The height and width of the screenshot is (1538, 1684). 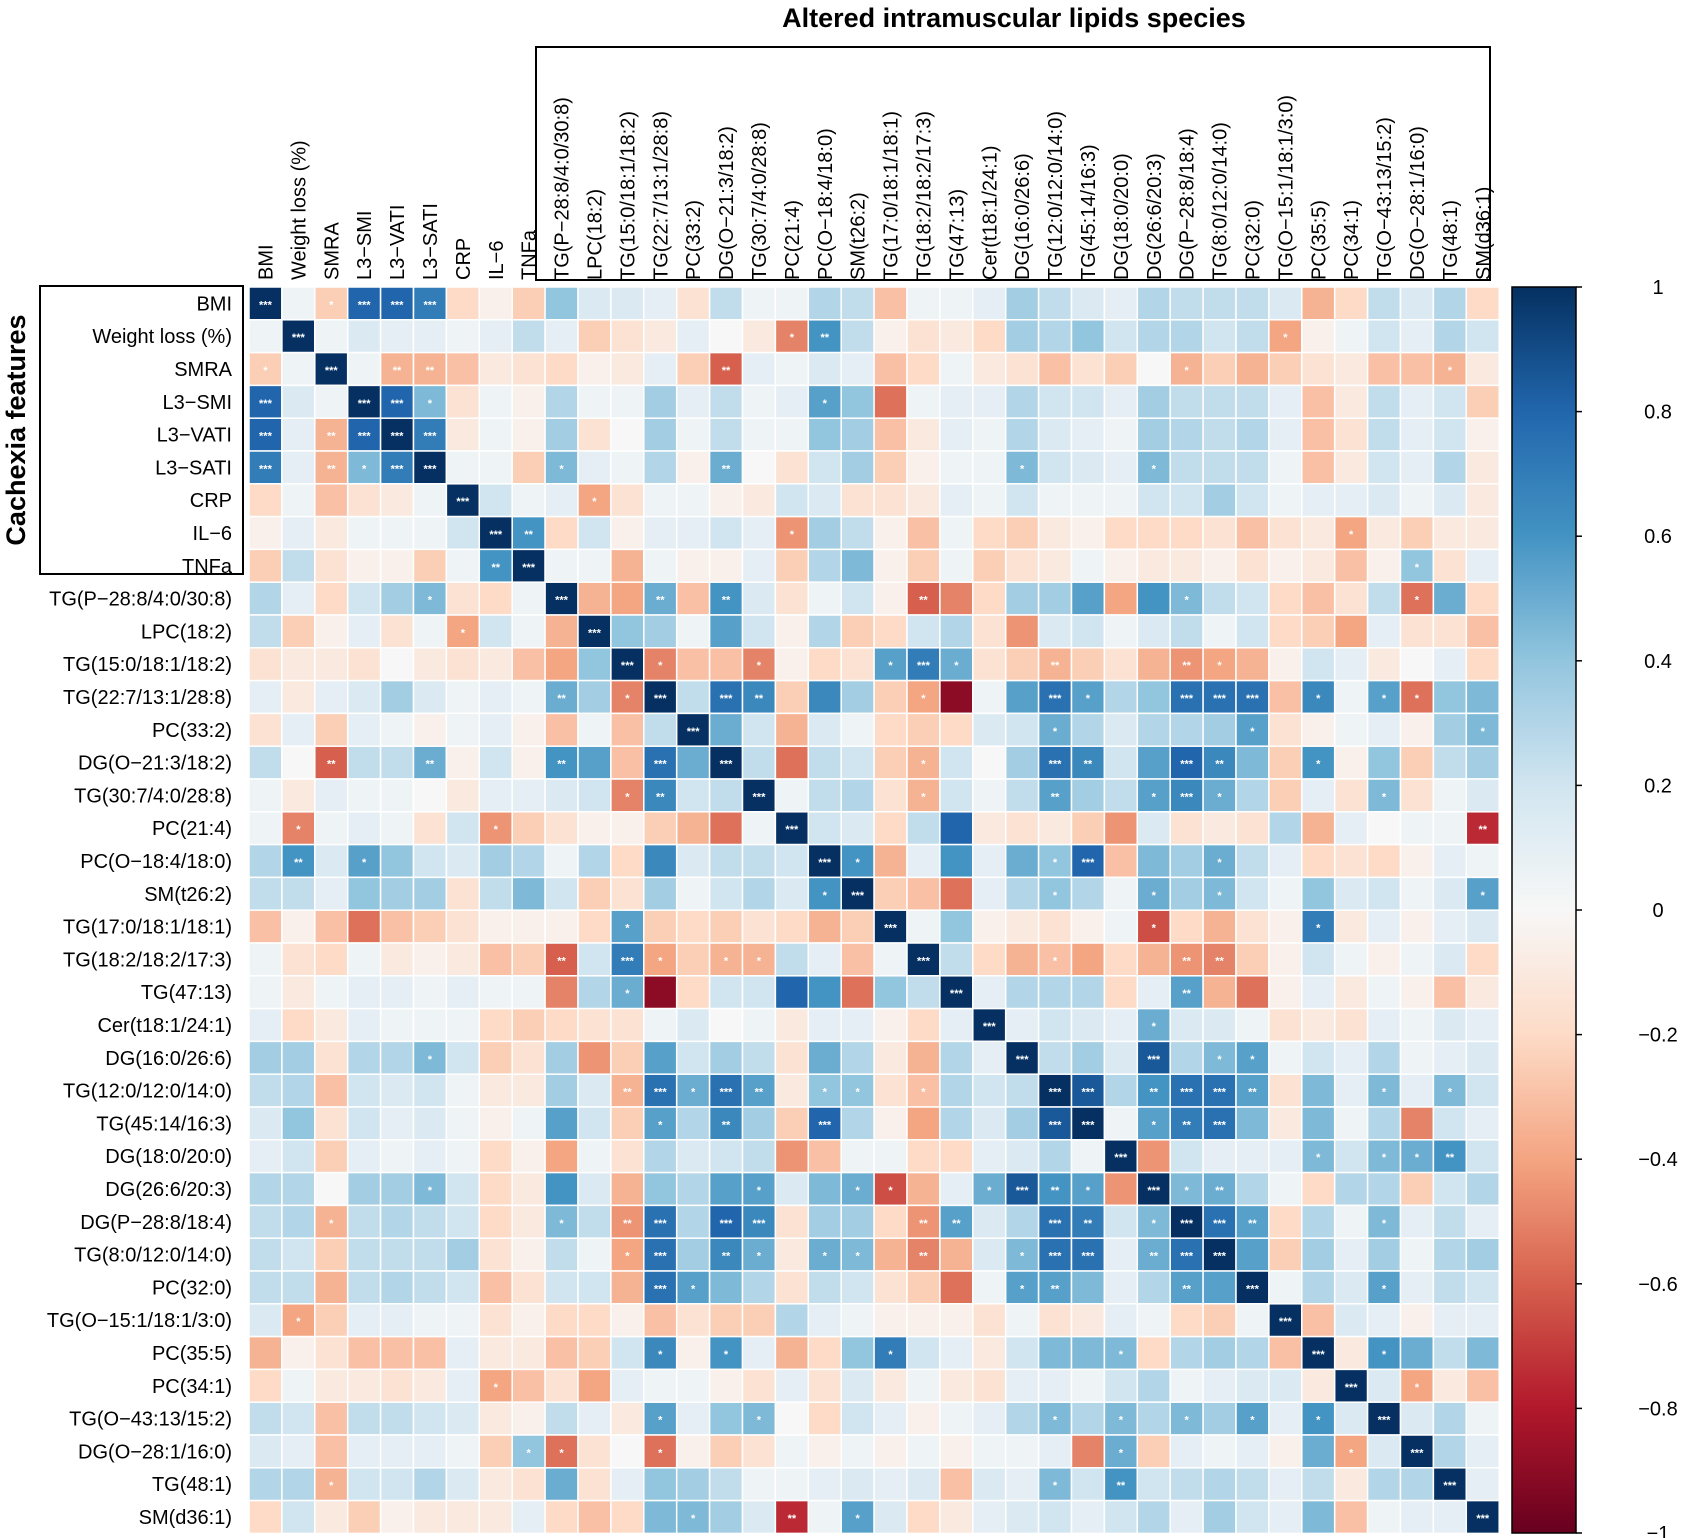 I want to click on colorbar-tick-label: 0.4, so click(x=1658, y=662).